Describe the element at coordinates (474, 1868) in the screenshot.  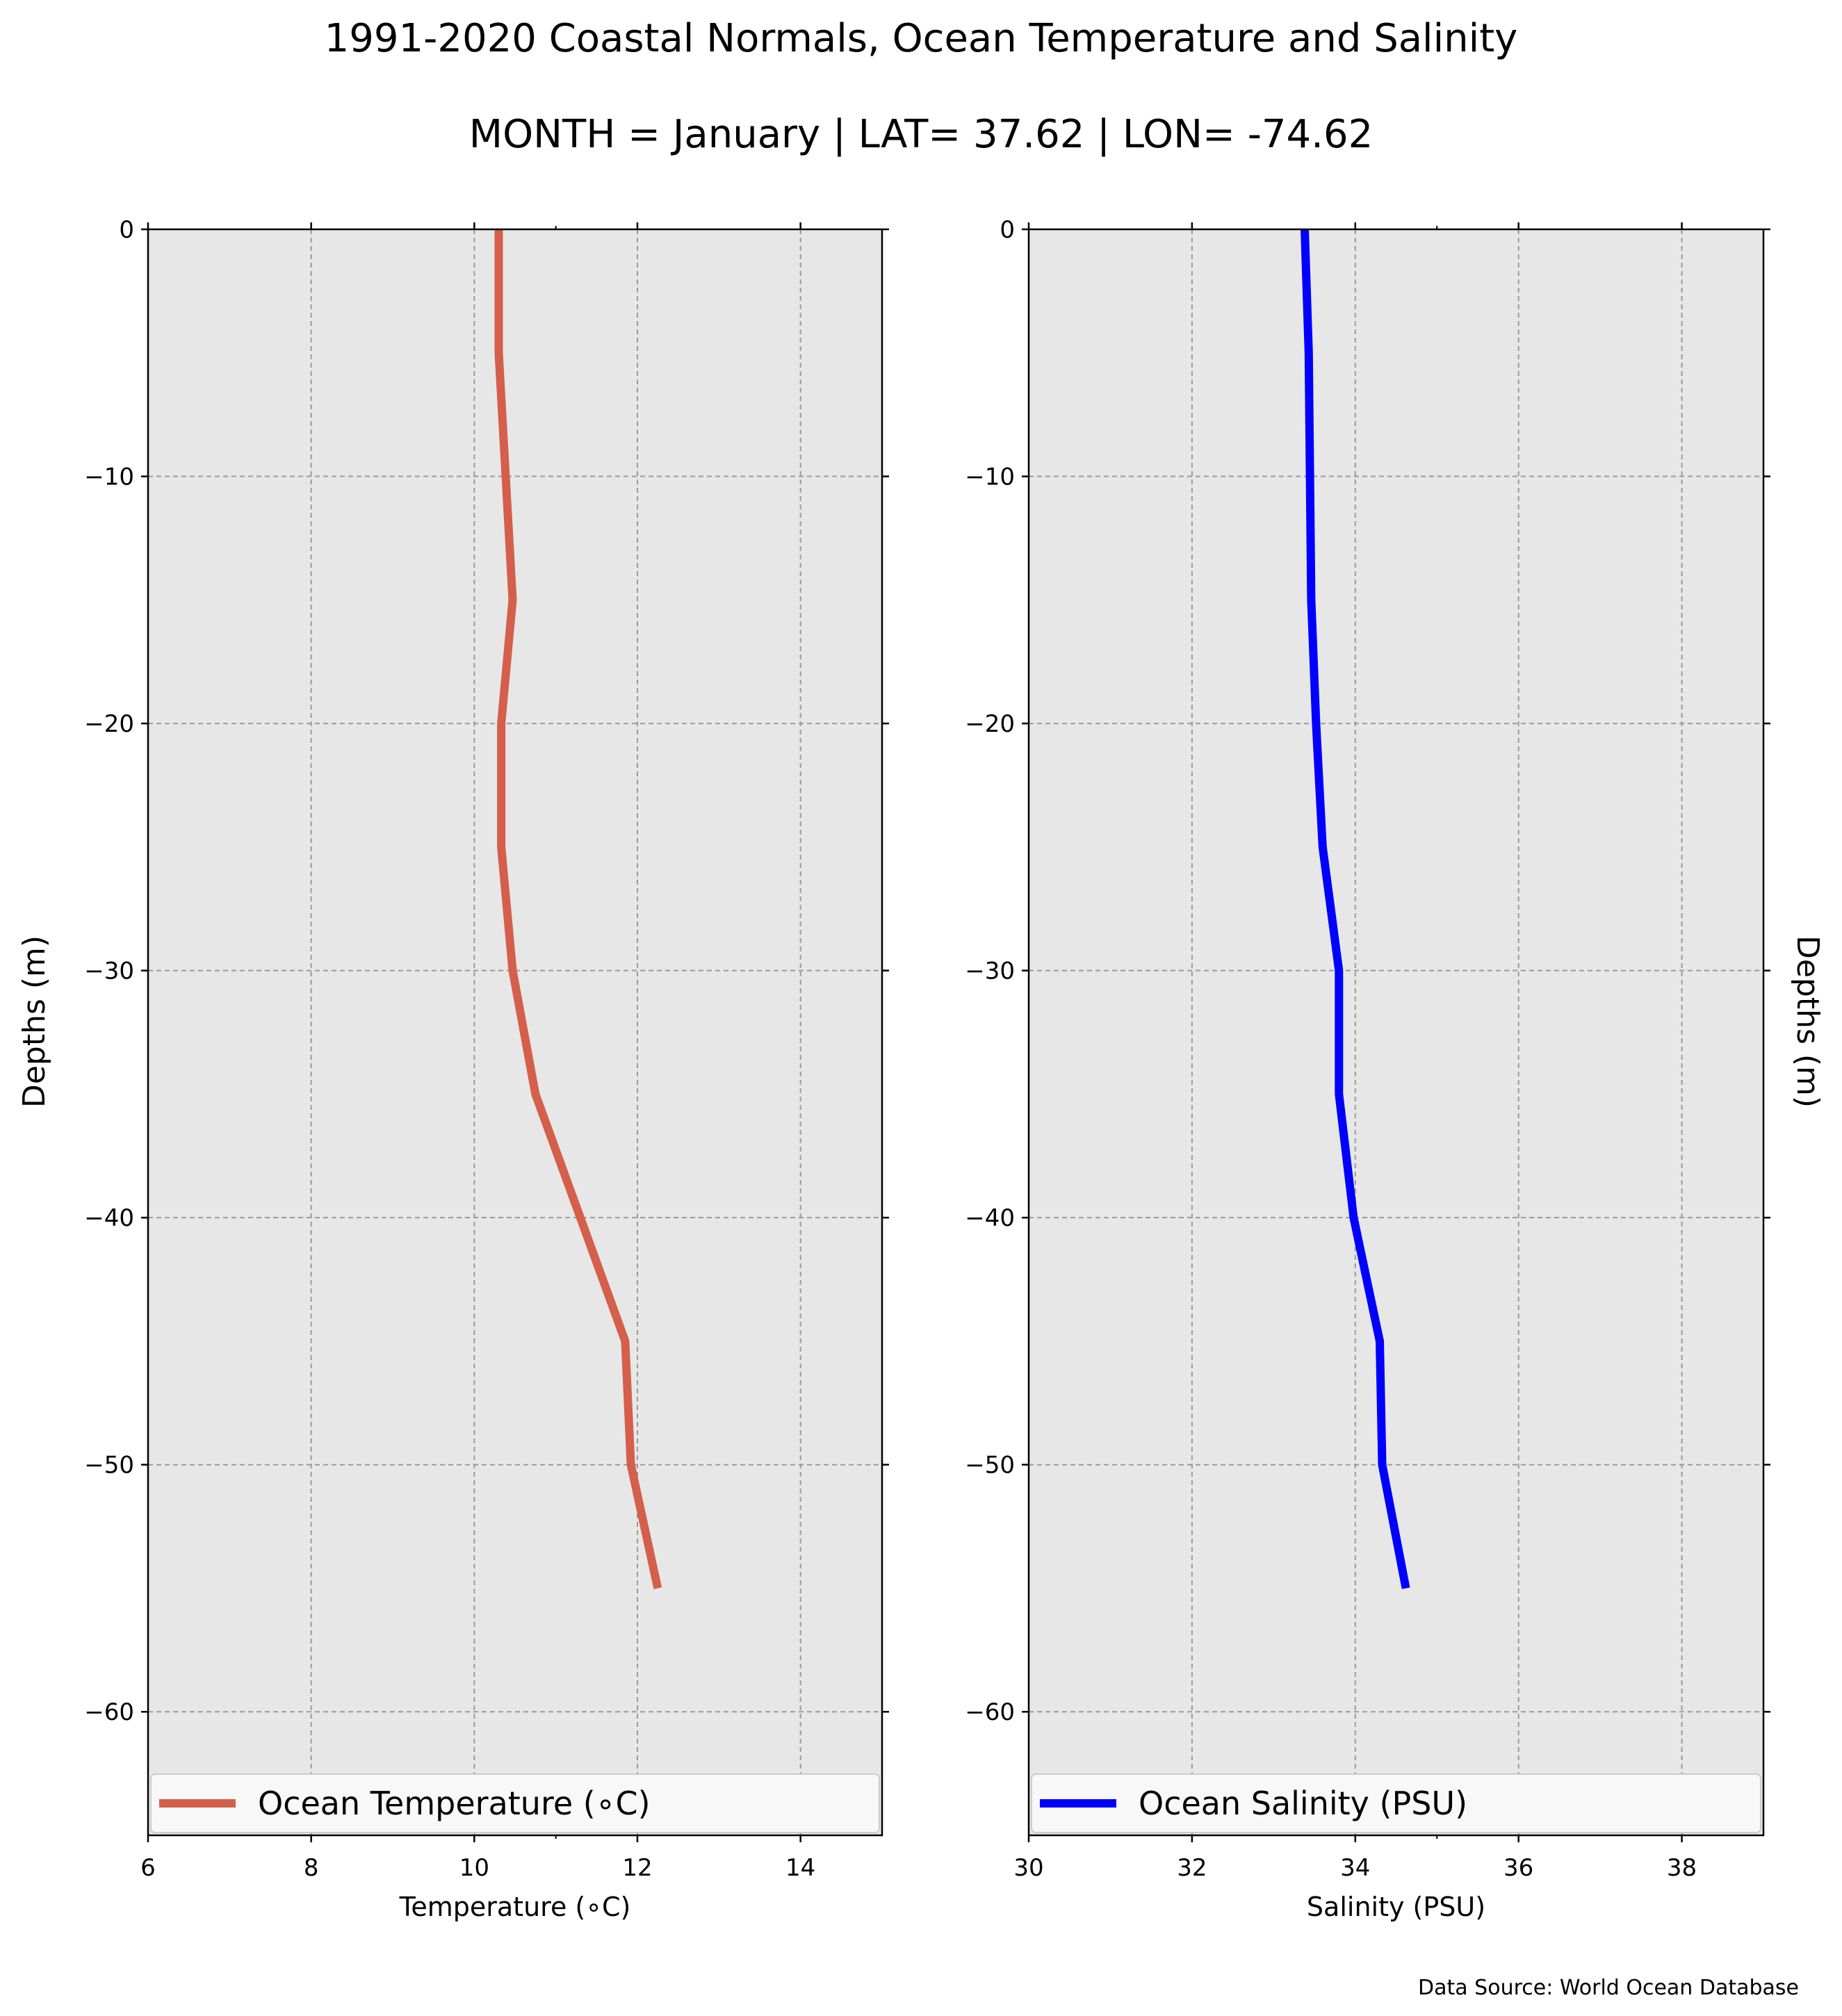
I see `x-tick-label: 10` at that location.